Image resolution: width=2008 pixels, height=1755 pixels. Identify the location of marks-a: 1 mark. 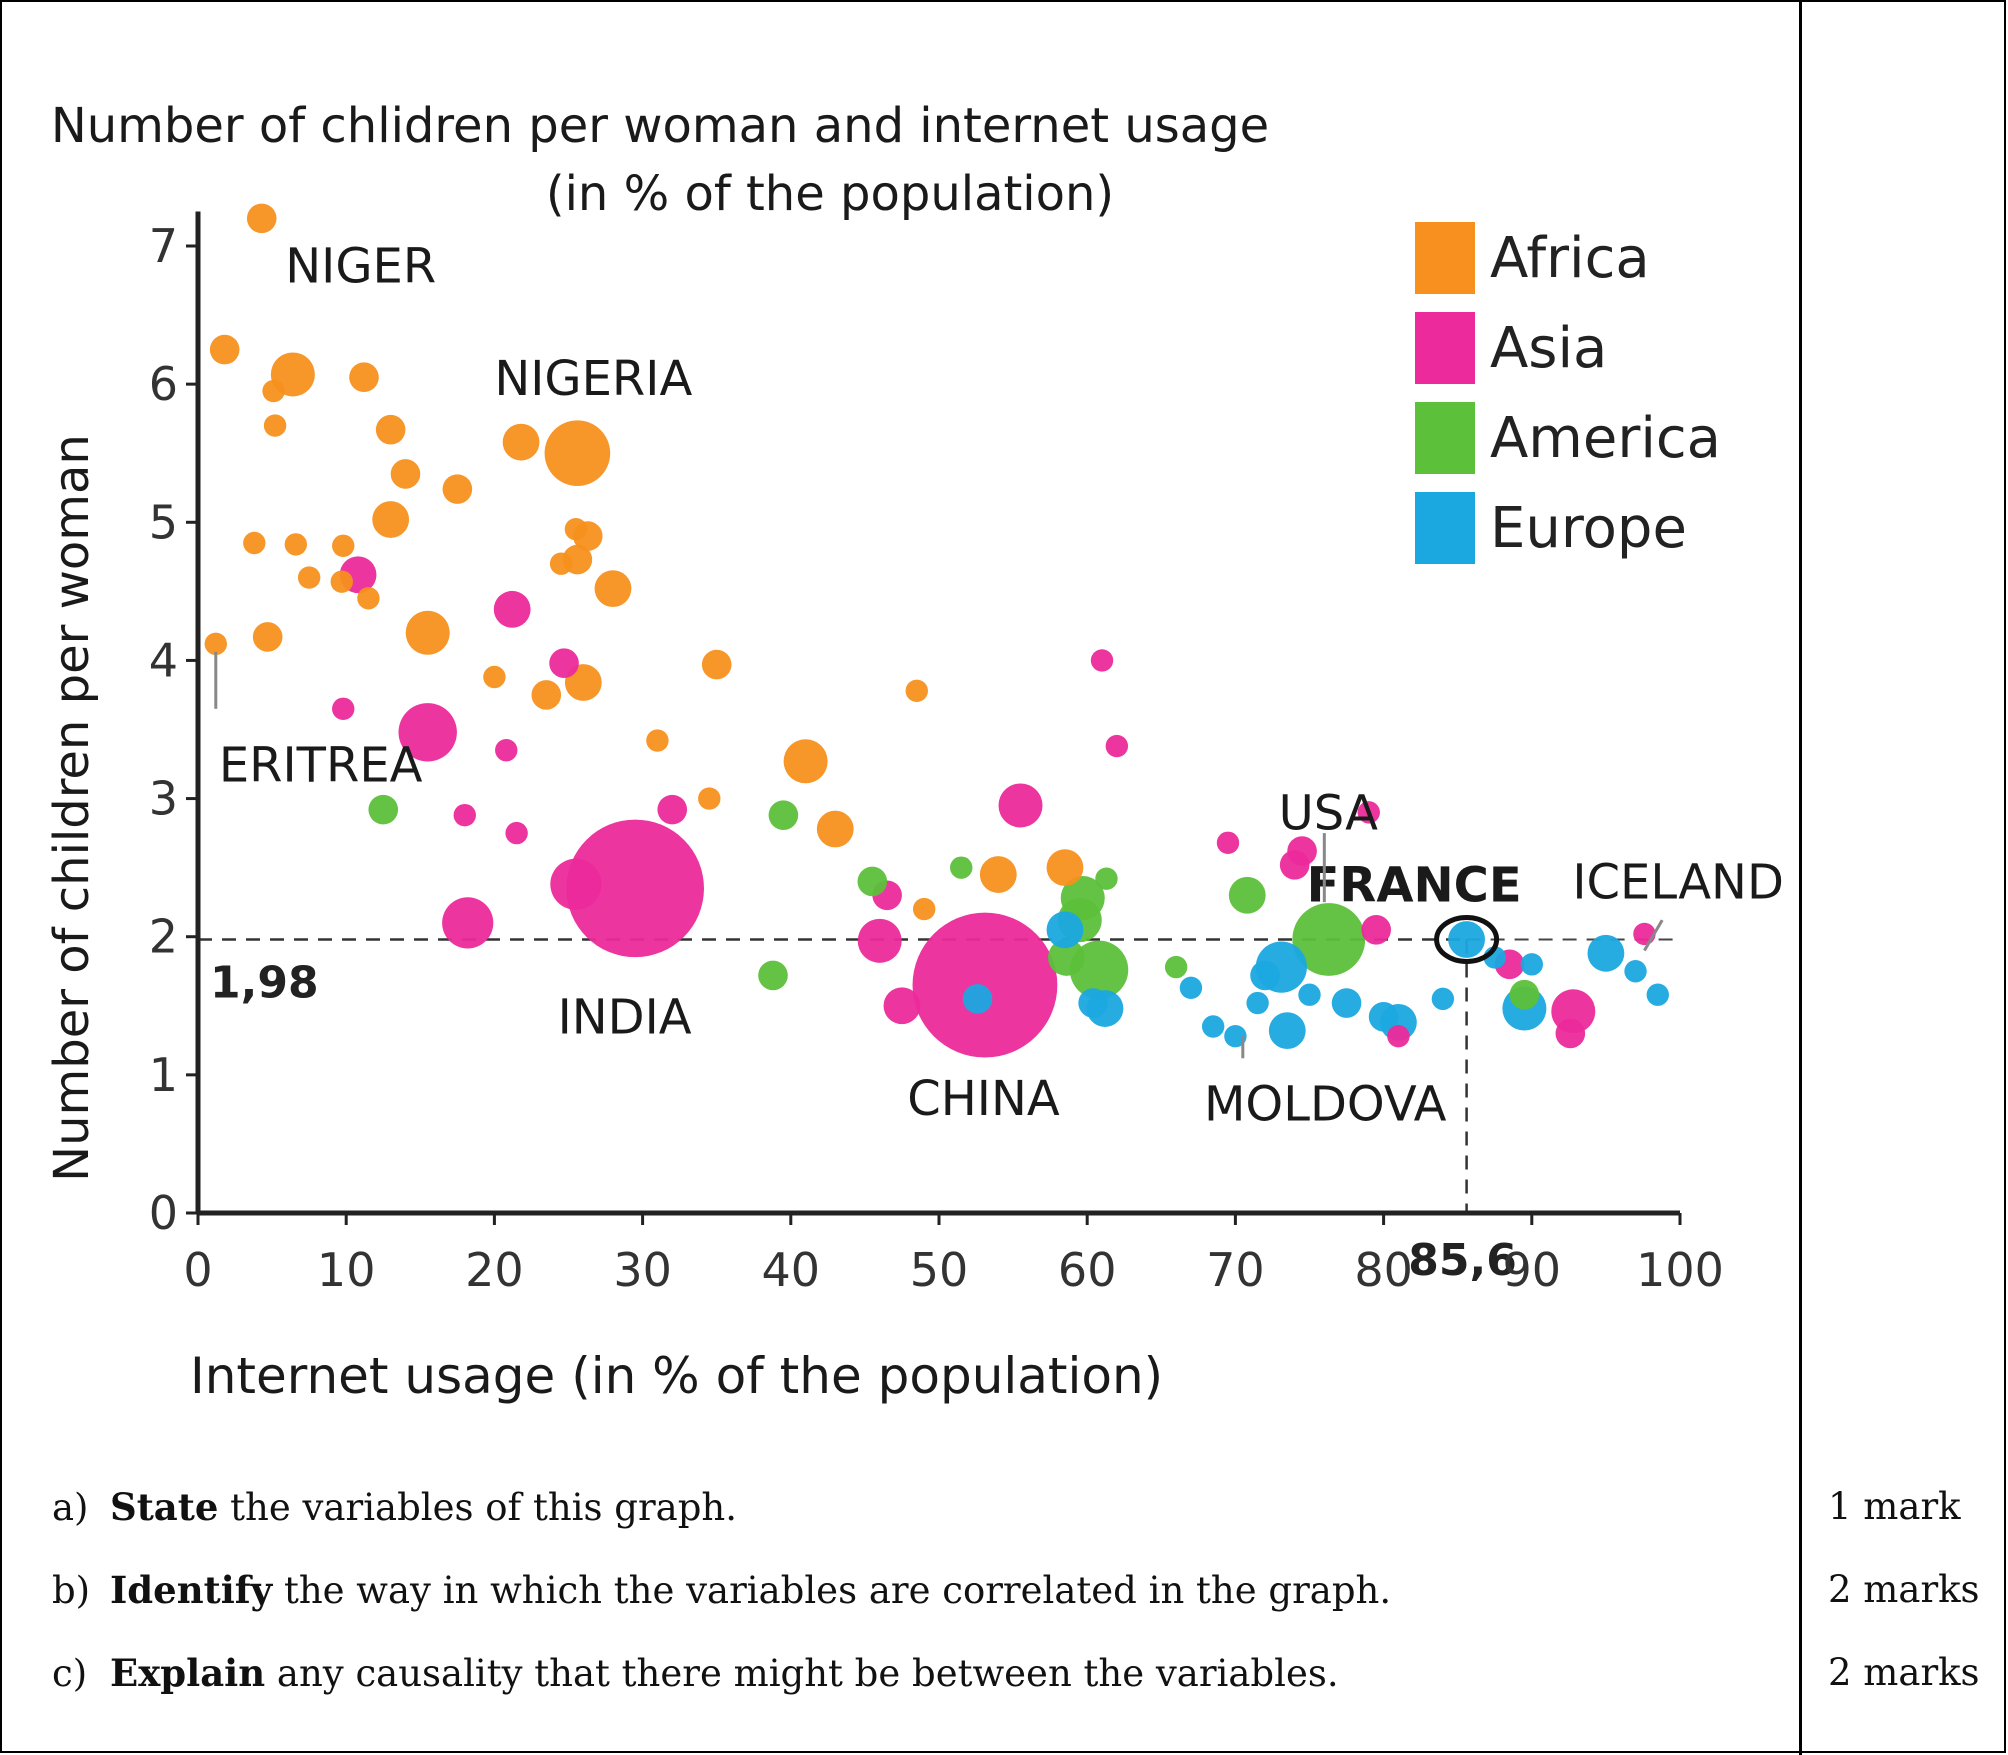
(1894, 1506).